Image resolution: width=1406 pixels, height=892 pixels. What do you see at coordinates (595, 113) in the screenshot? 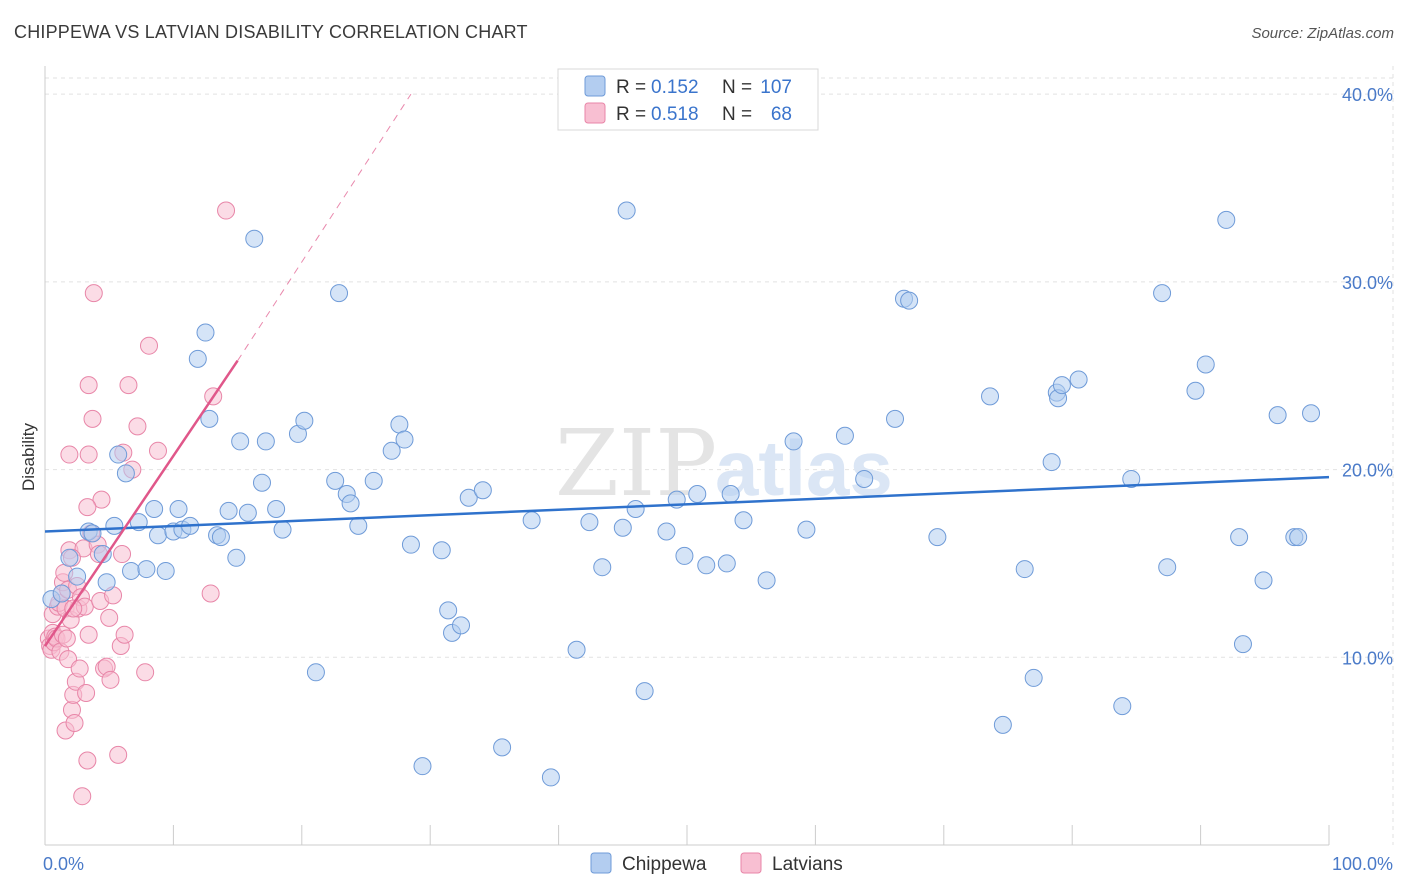
I see `legend-swatch-latvians` at bounding box center [595, 113].